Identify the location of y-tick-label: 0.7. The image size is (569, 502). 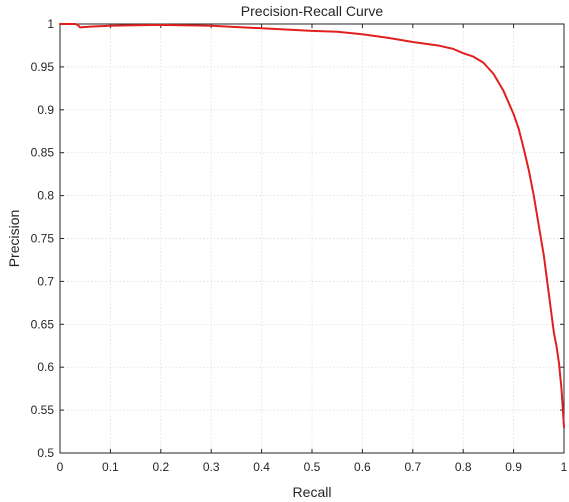
(45, 281).